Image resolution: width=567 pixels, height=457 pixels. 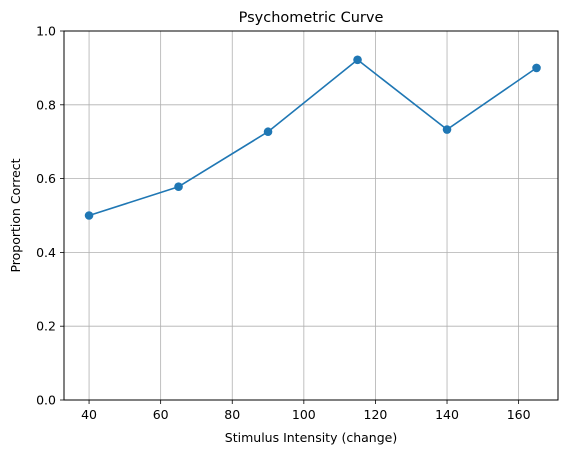 What do you see at coordinates (232, 414) in the screenshot?
I see `x-tick-label: 80` at bounding box center [232, 414].